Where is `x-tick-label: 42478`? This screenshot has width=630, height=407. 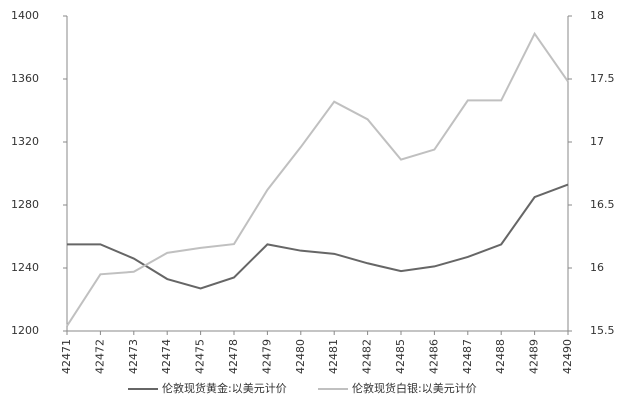
x-tick-label: 42478 is located at coordinates (233, 356).